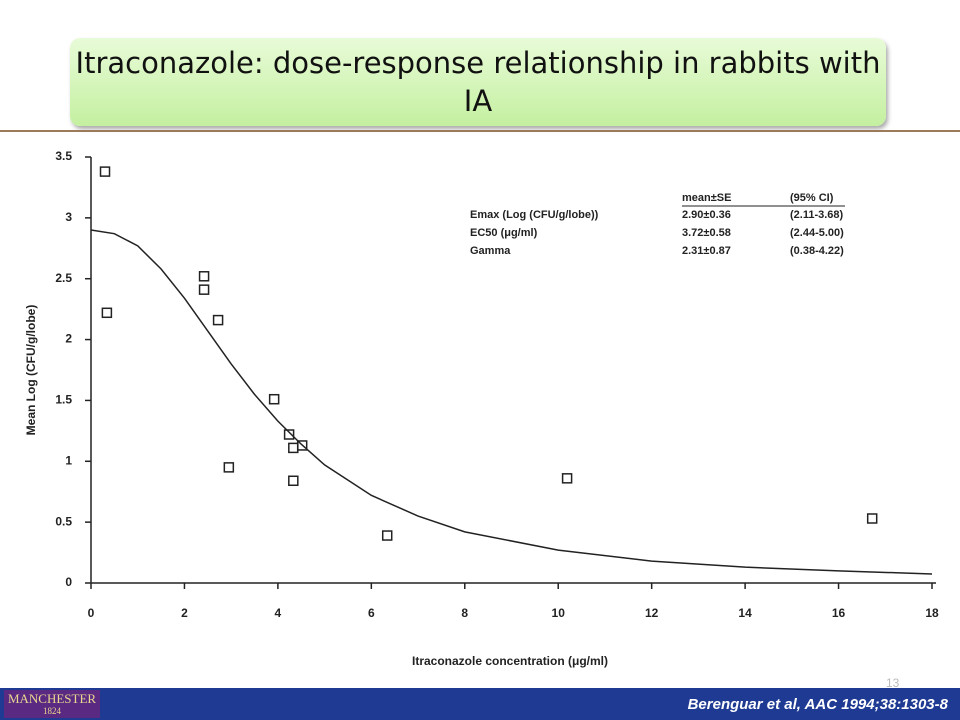 This screenshot has height=720, width=960. I want to click on x-tick-label: 10, so click(559, 613).